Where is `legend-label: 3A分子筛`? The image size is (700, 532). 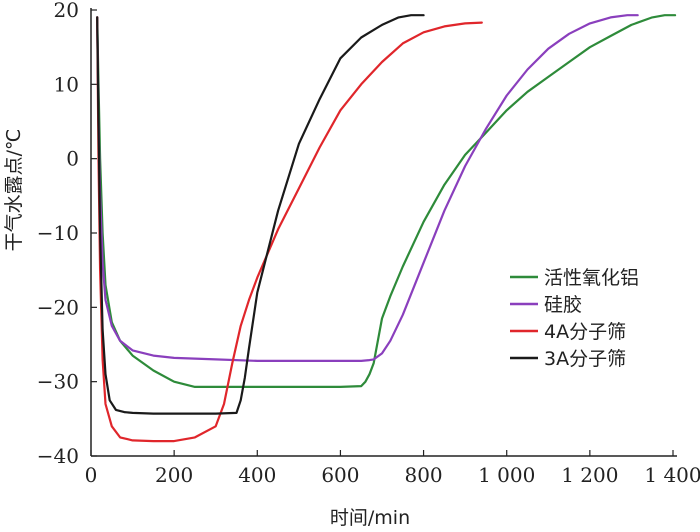 legend-label: 3A分子筛 is located at coordinates (585, 359).